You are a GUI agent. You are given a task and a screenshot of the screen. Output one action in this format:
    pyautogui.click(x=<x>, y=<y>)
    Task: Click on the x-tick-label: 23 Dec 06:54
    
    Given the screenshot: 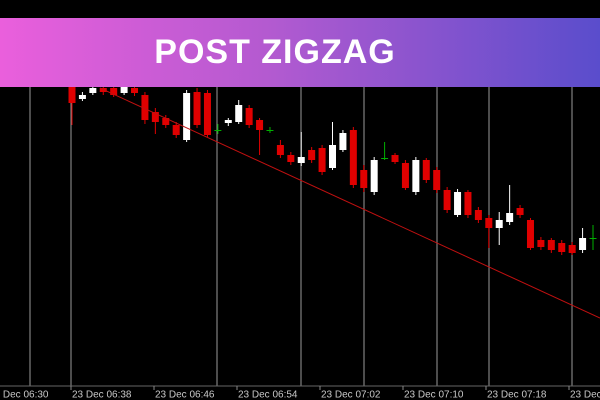 What is the action you would take?
    pyautogui.click(x=268, y=395)
    